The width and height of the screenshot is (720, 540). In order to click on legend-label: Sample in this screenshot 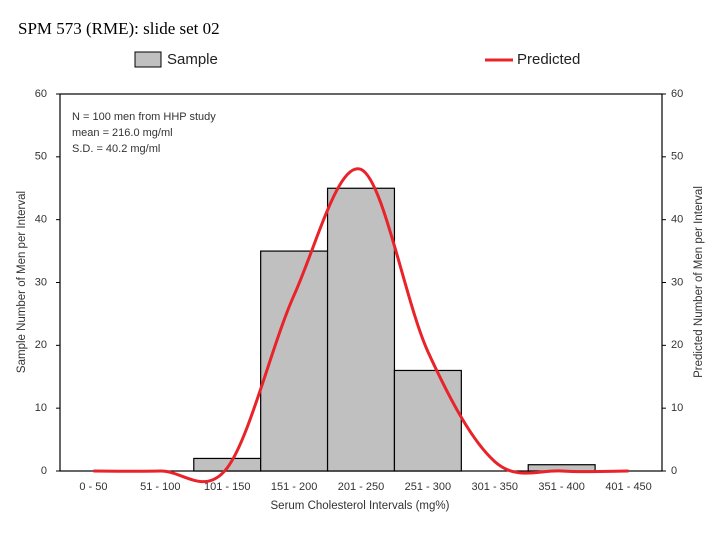, I will do `click(192, 59)`.